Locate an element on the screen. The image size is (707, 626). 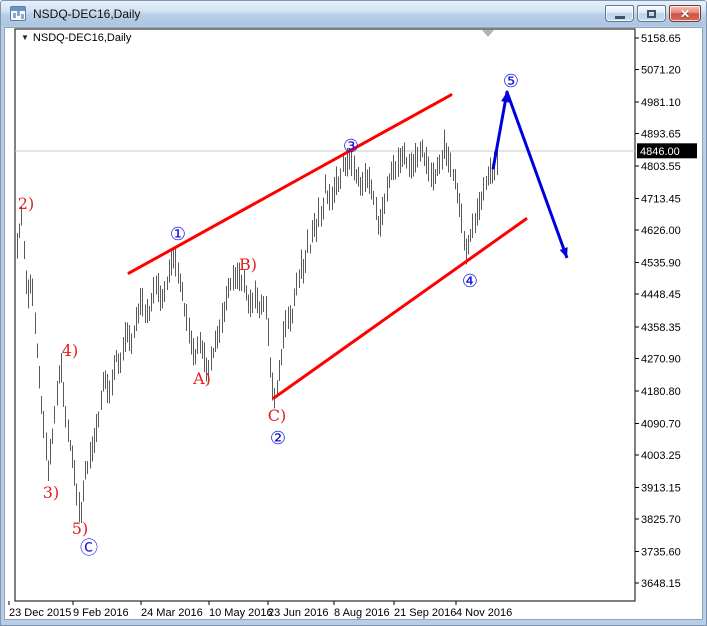
chart-symbol-label: ▼ NSDQ-DEC16,Daily is located at coordinates (76, 38).